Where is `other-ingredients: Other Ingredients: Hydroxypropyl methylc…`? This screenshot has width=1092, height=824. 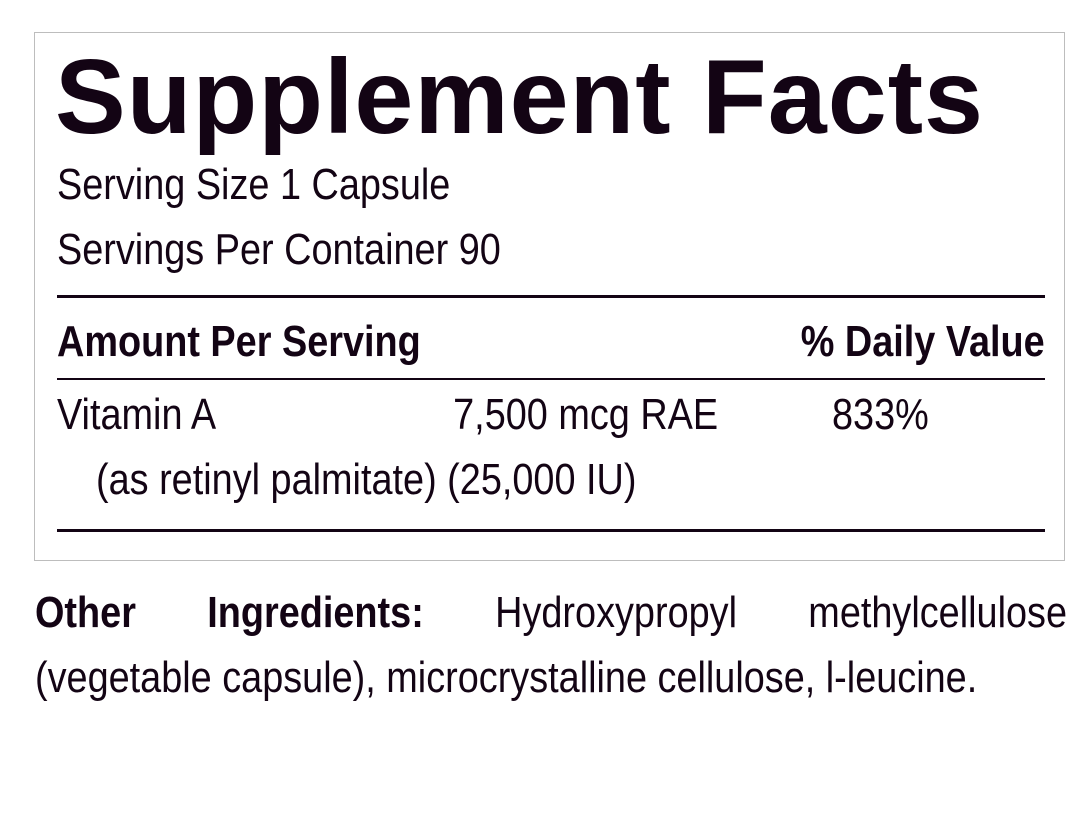 other-ingredients: Other Ingredients: Hydroxypropyl methylc… is located at coordinates (551, 645).